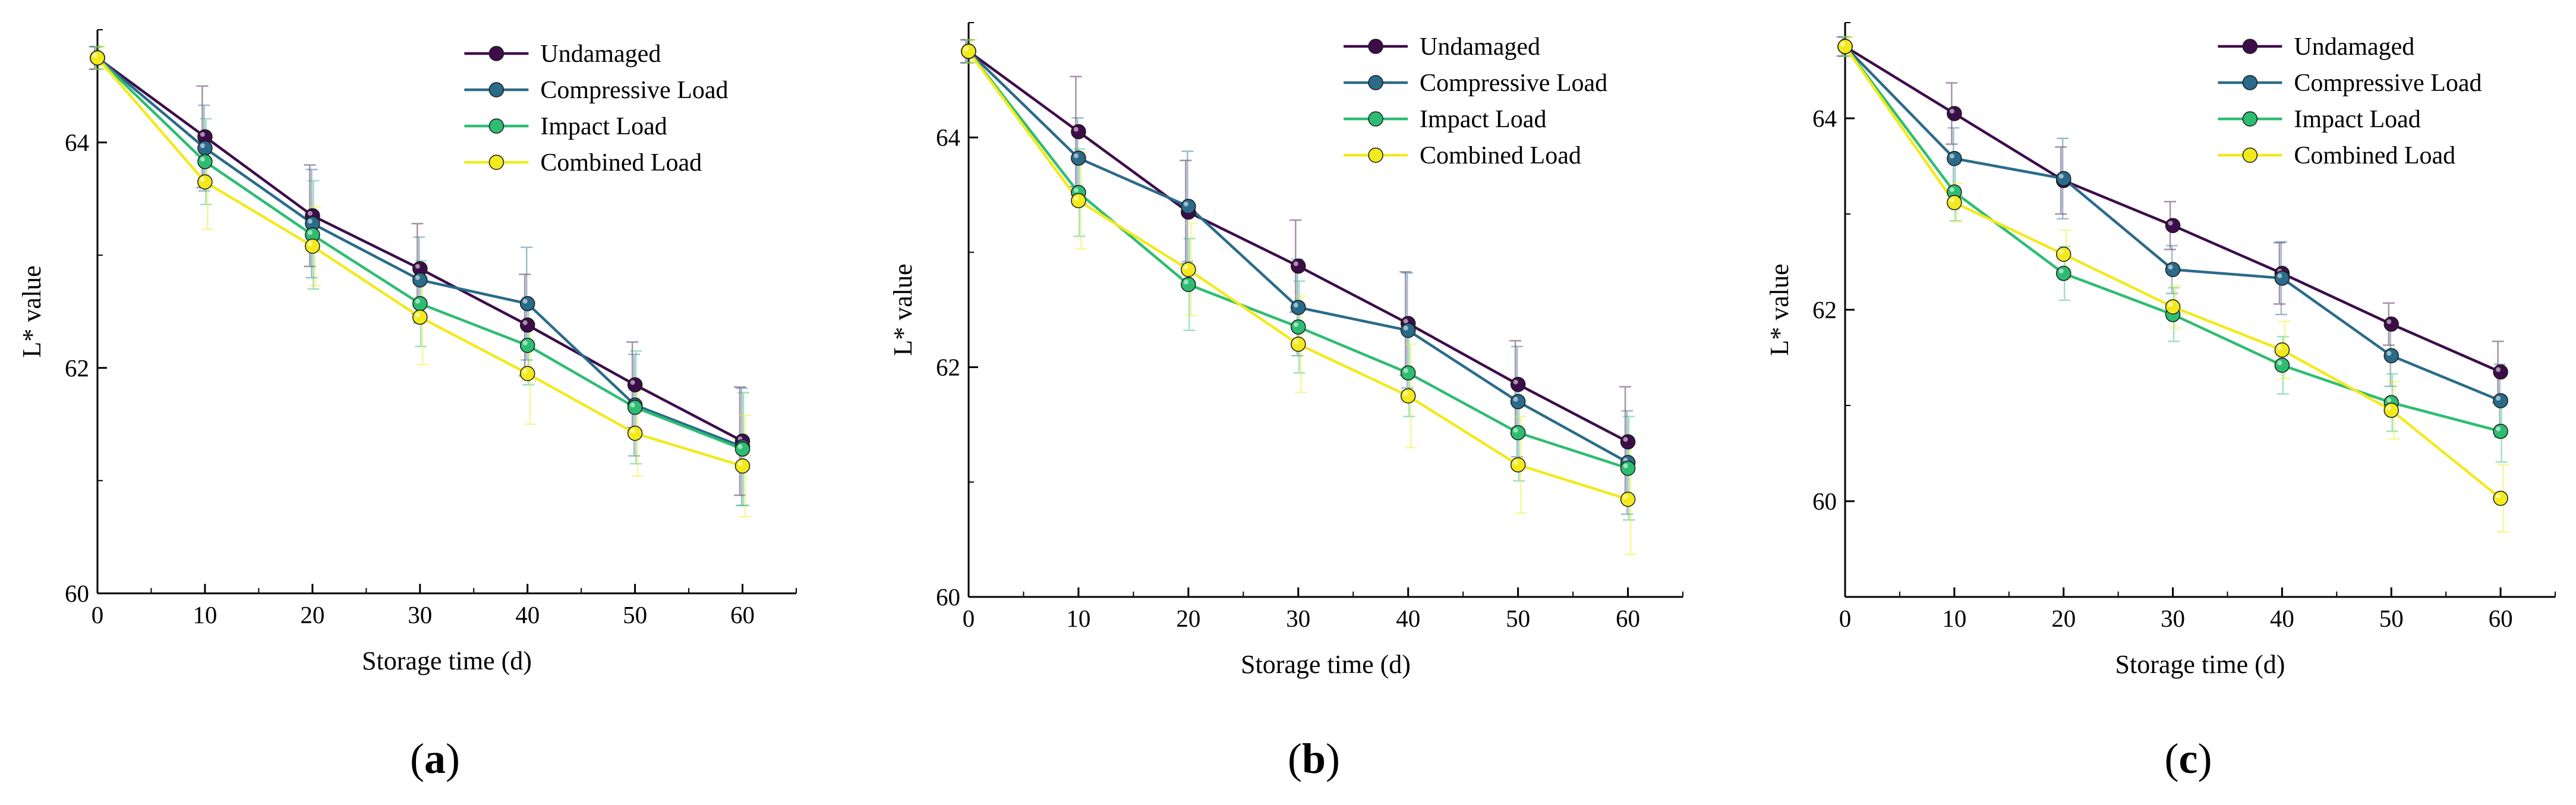 The width and height of the screenshot is (2576, 805). I want to click on x-tick-label: 60, so click(2501, 618).